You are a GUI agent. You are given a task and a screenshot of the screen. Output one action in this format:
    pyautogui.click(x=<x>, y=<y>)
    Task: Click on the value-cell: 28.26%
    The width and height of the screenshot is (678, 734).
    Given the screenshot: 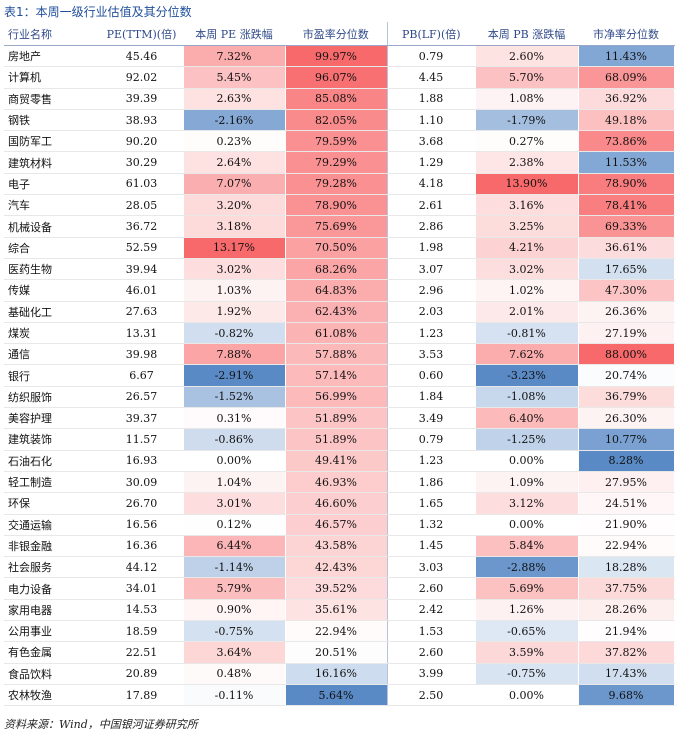 What is the action you would take?
    pyautogui.click(x=626, y=610)
    